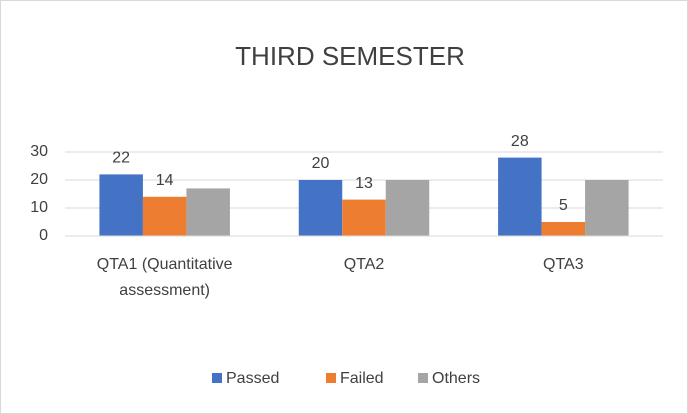 This screenshot has height=414, width=688. Describe the element at coordinates (321, 163) in the screenshot. I see `data-label: 20` at that location.